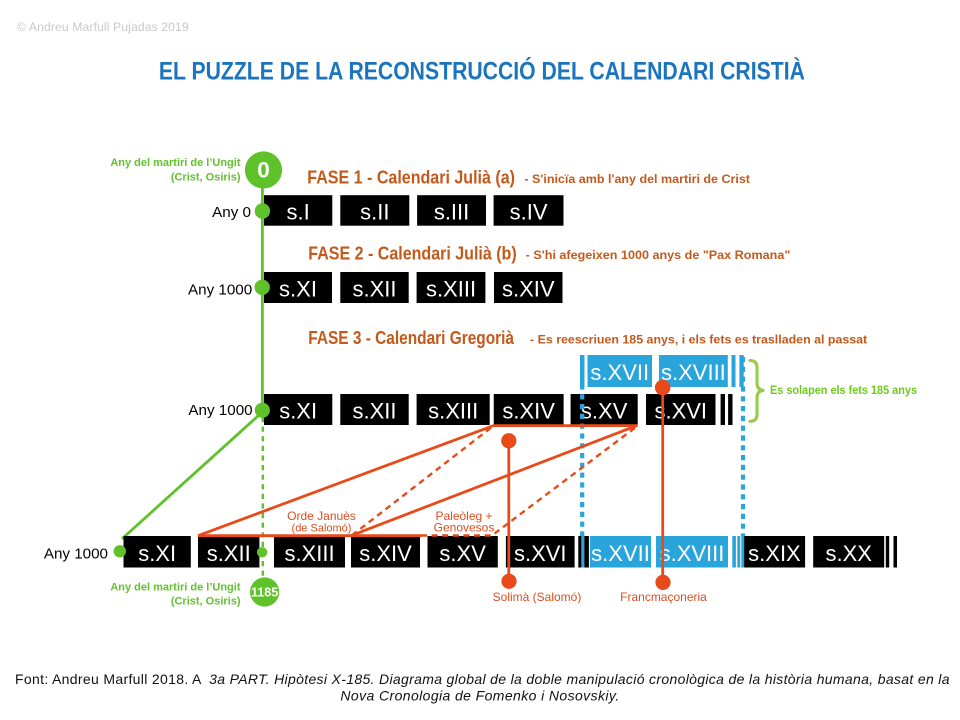 This screenshot has height=720, width=960. What do you see at coordinates (374, 211) in the screenshot?
I see `svg-text: s.II` at bounding box center [374, 211].